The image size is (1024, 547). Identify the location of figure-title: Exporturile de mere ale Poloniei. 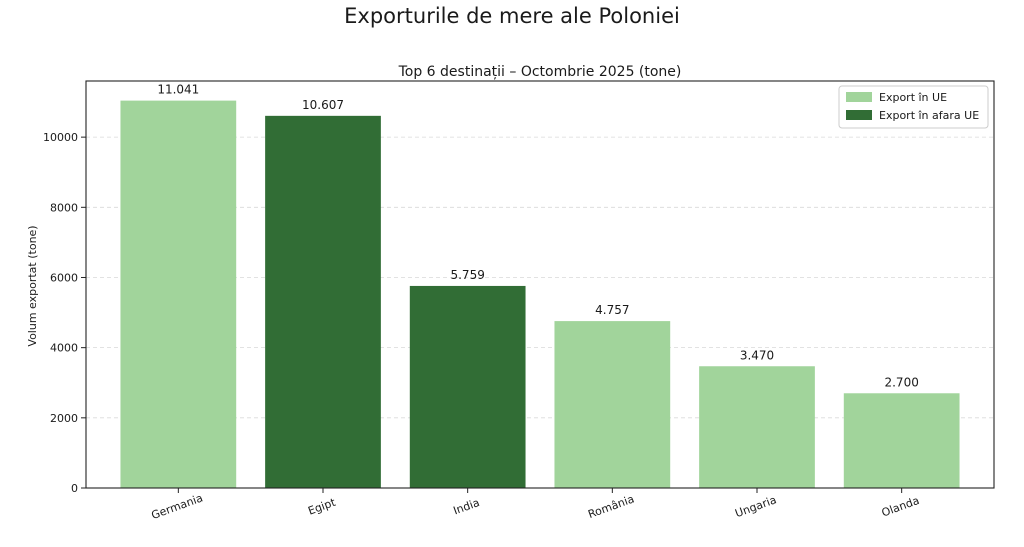
(512, 16).